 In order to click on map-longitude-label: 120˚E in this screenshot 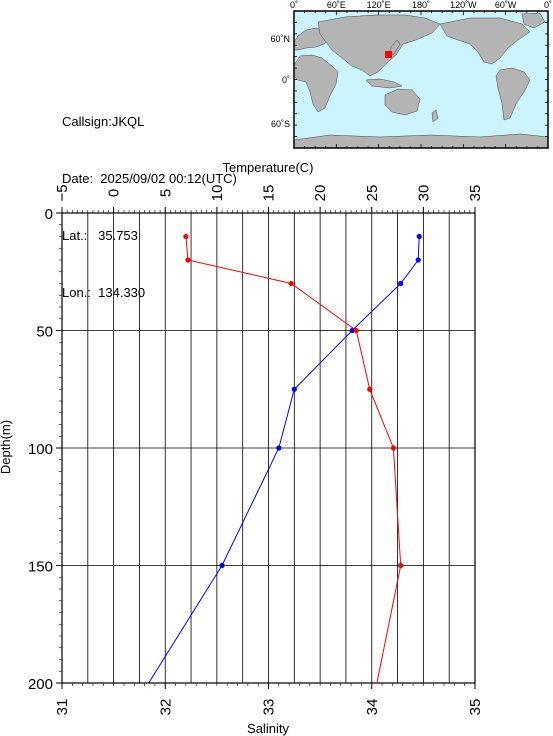, I will do `click(379, 5)`.